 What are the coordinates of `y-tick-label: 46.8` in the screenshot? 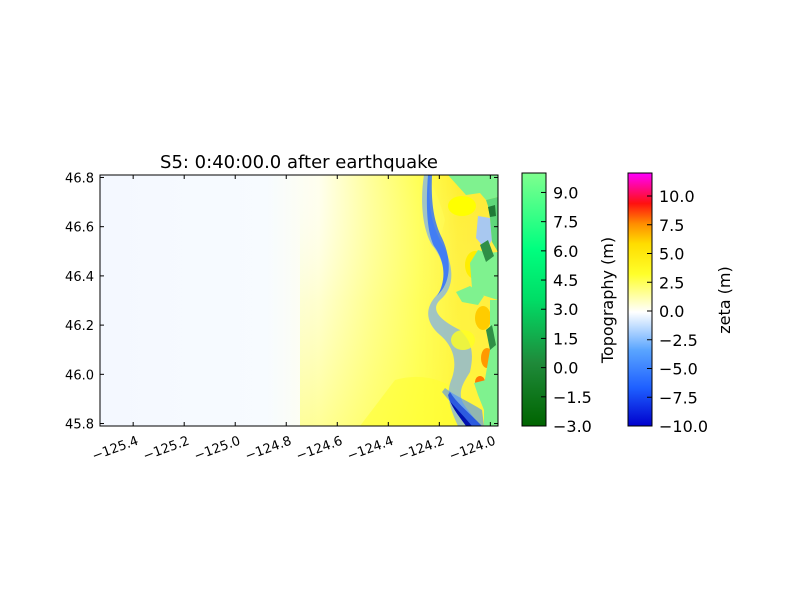 It's located at (79, 178).